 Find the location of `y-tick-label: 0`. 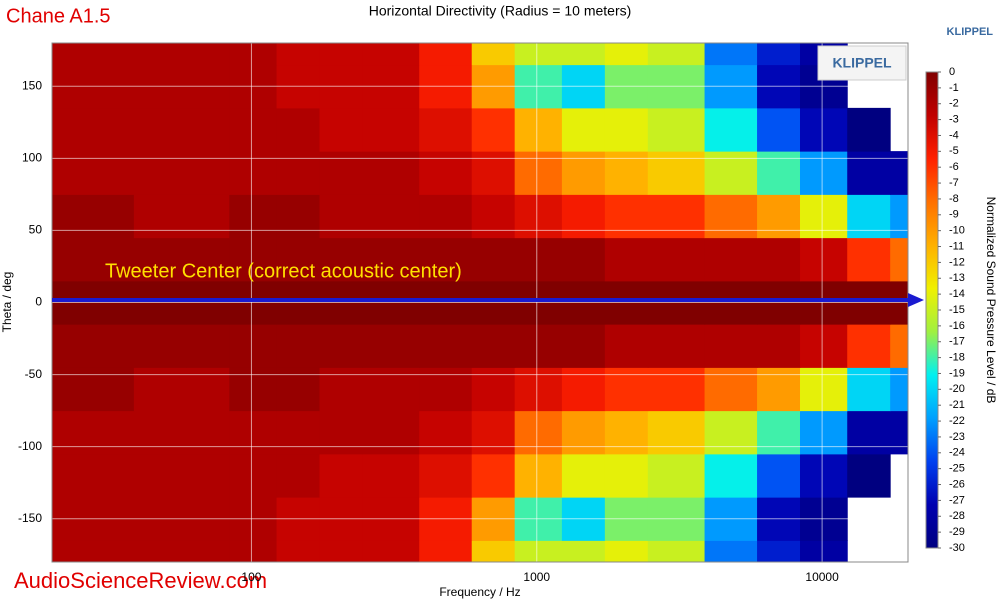

y-tick-label: 0 is located at coordinates (38, 302).